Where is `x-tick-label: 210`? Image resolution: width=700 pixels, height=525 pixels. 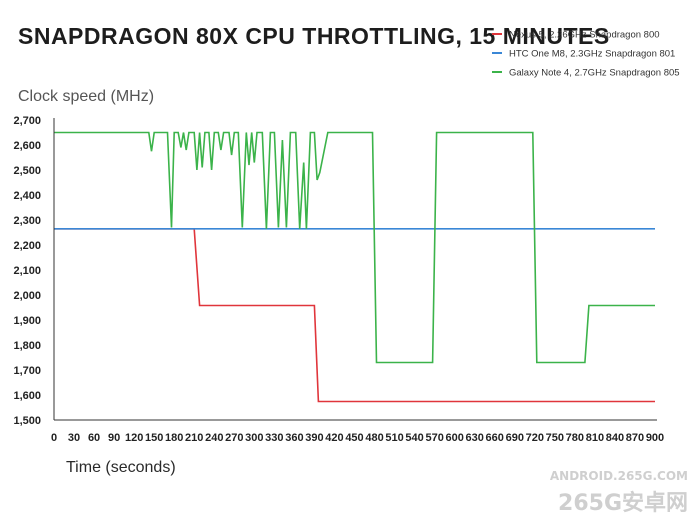
x-tick-label: 210 is located at coordinates (194, 438).